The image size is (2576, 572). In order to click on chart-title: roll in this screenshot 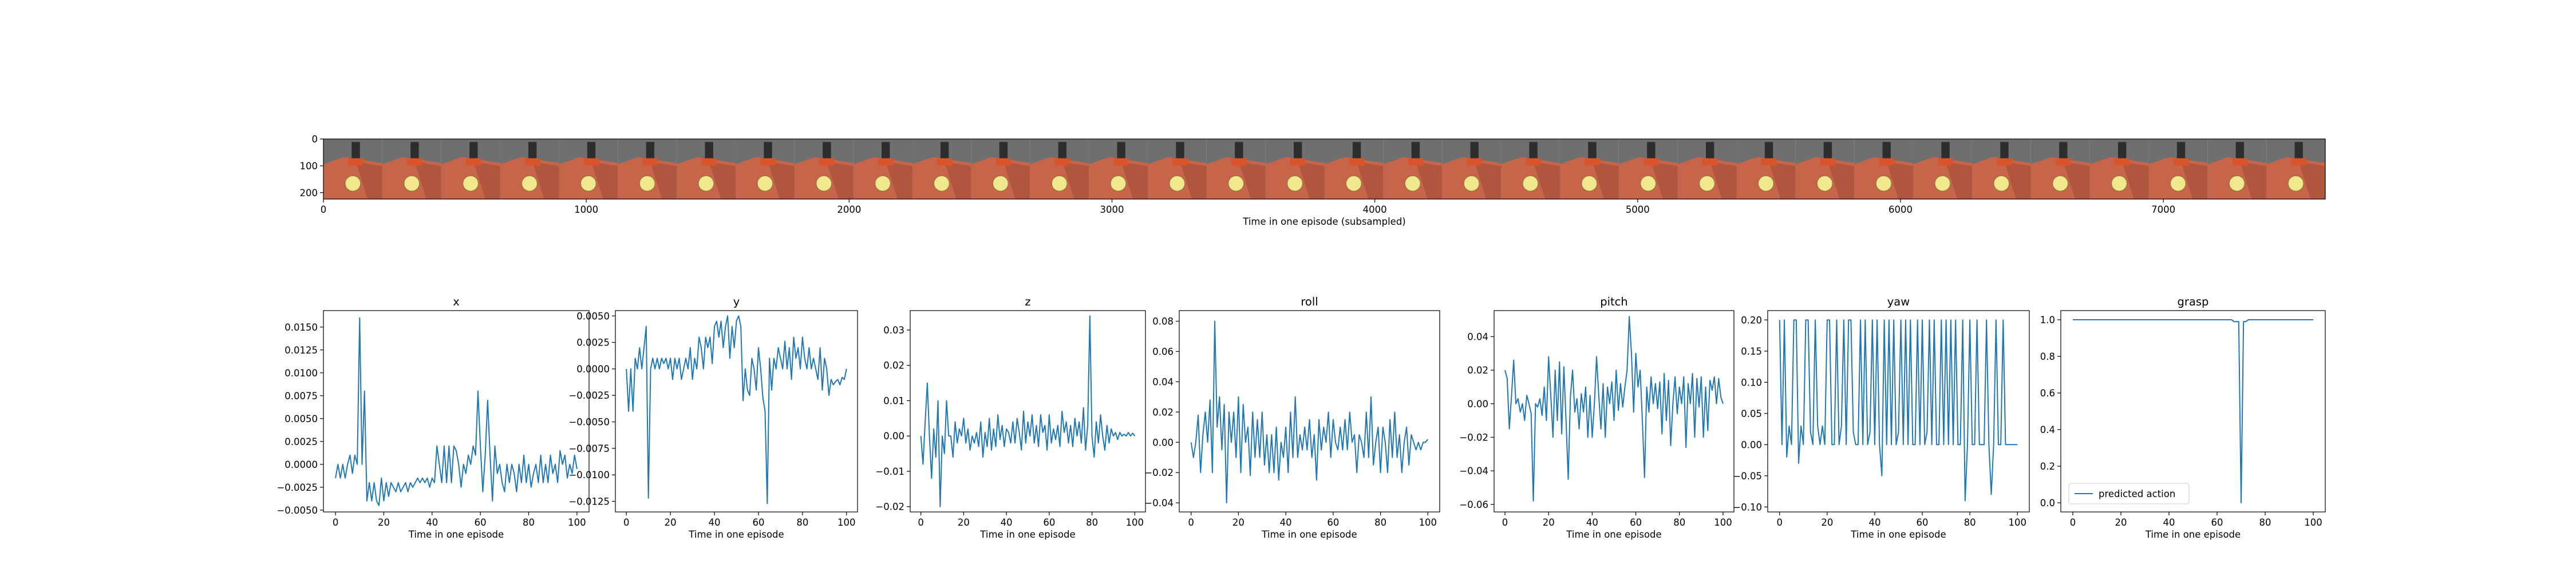, I will do `click(1309, 301)`.